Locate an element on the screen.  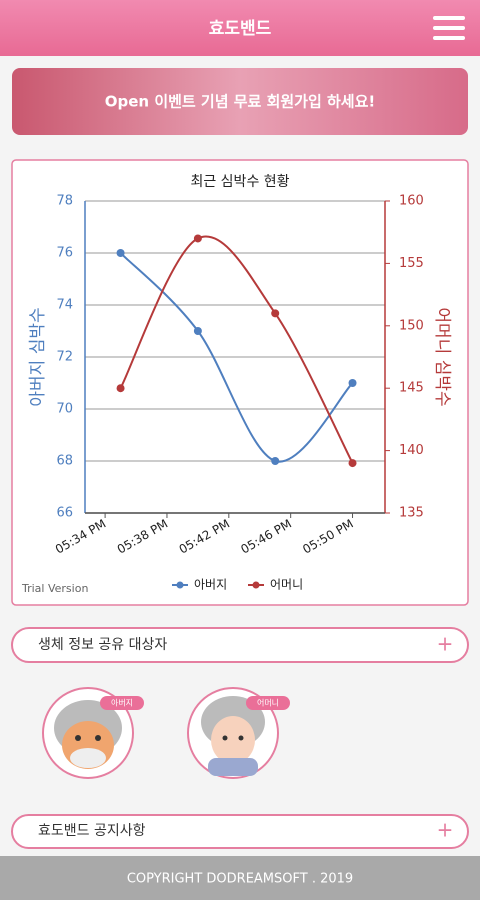
father-name: 아버지 is located at coordinates (122, 703).